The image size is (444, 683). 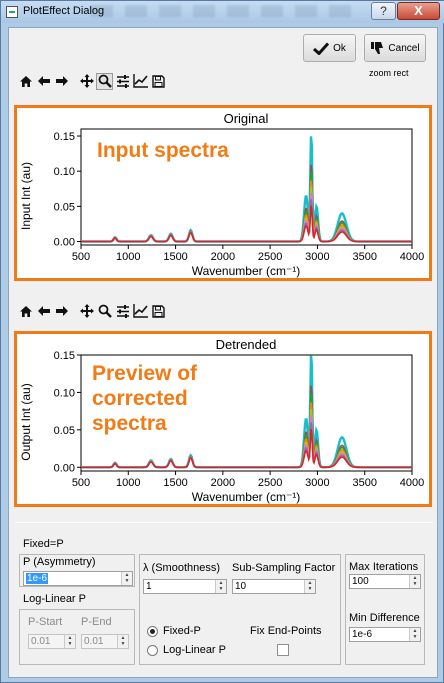 What do you see at coordinates (144, 373) in the screenshot?
I see `annotation-line: Preview of` at bounding box center [144, 373].